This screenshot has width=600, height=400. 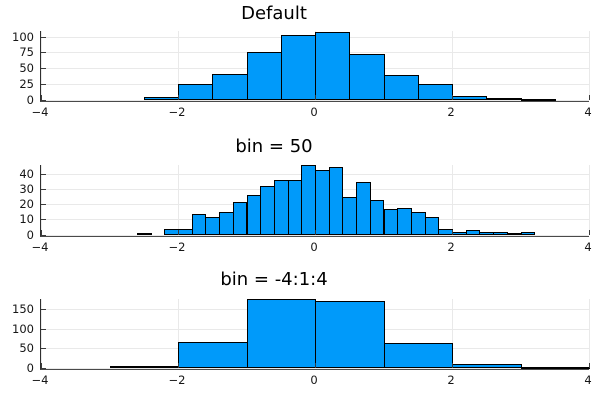 I want to click on y-tick-label: 150, so click(x=23, y=309).